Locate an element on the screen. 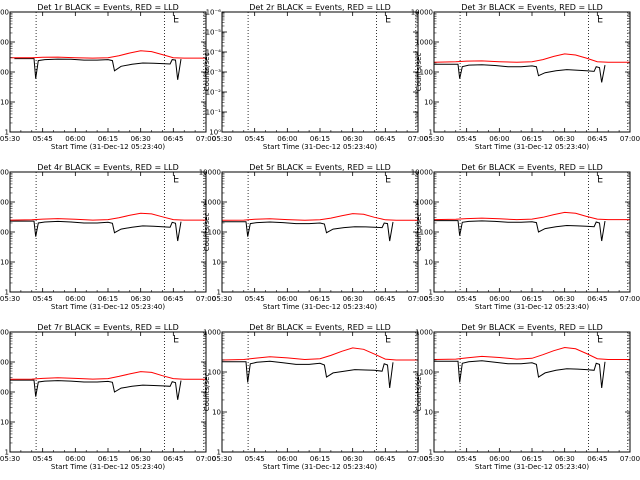 The width and height of the screenshot is (640, 480). panel-title: Det 7r BLACK = Events, RED = LLD is located at coordinates (108, 327).